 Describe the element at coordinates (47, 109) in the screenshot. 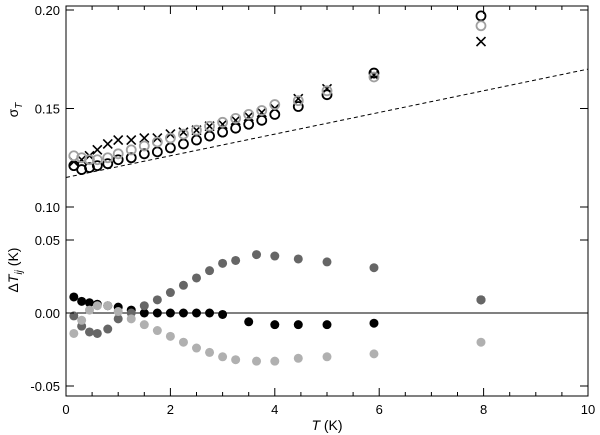

I see `y-tick-label: 0.15` at that location.